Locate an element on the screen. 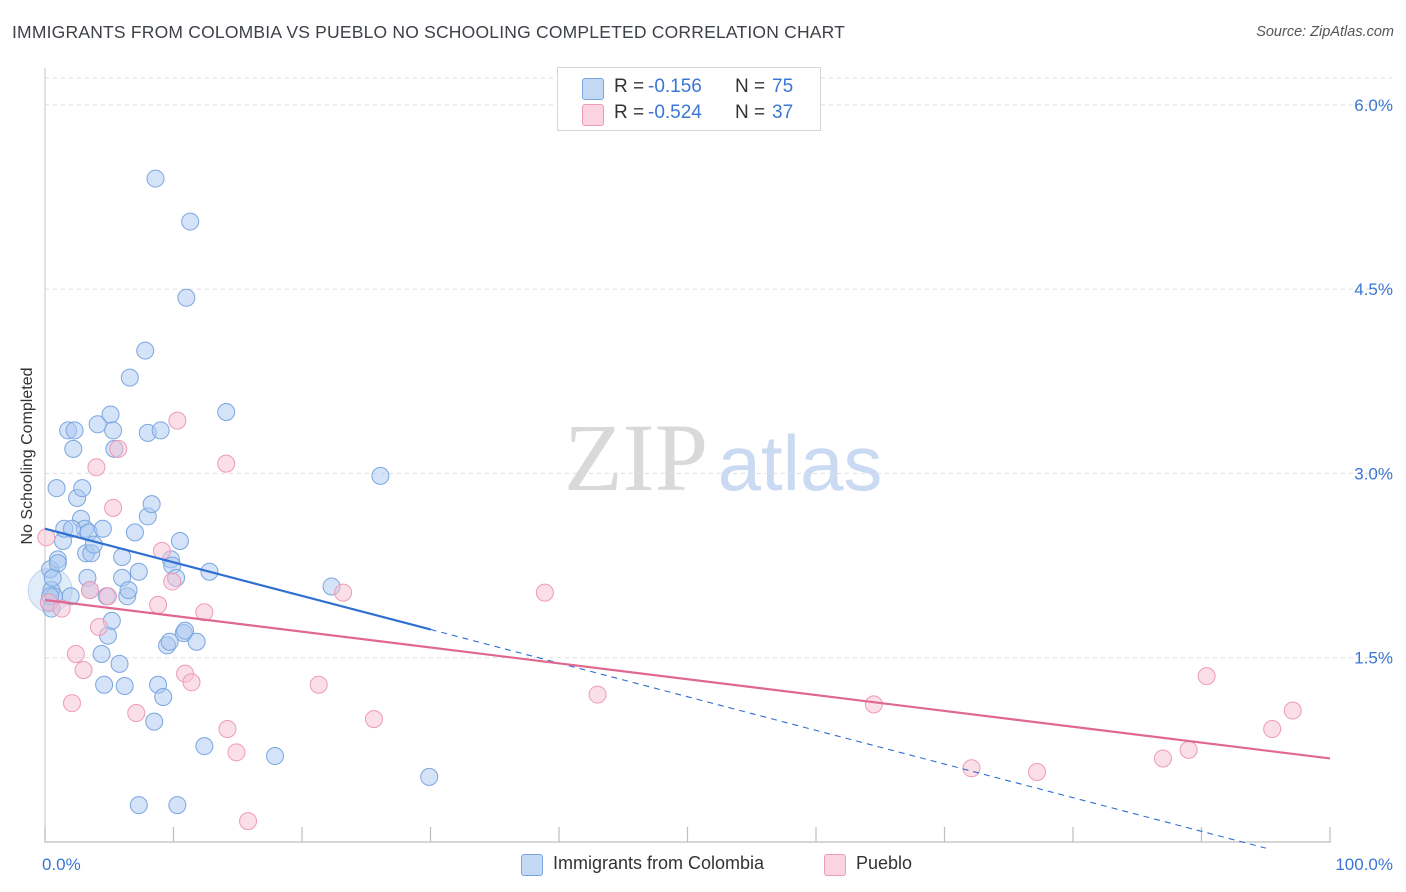  series-swatch-pink is located at coordinates (835, 865).